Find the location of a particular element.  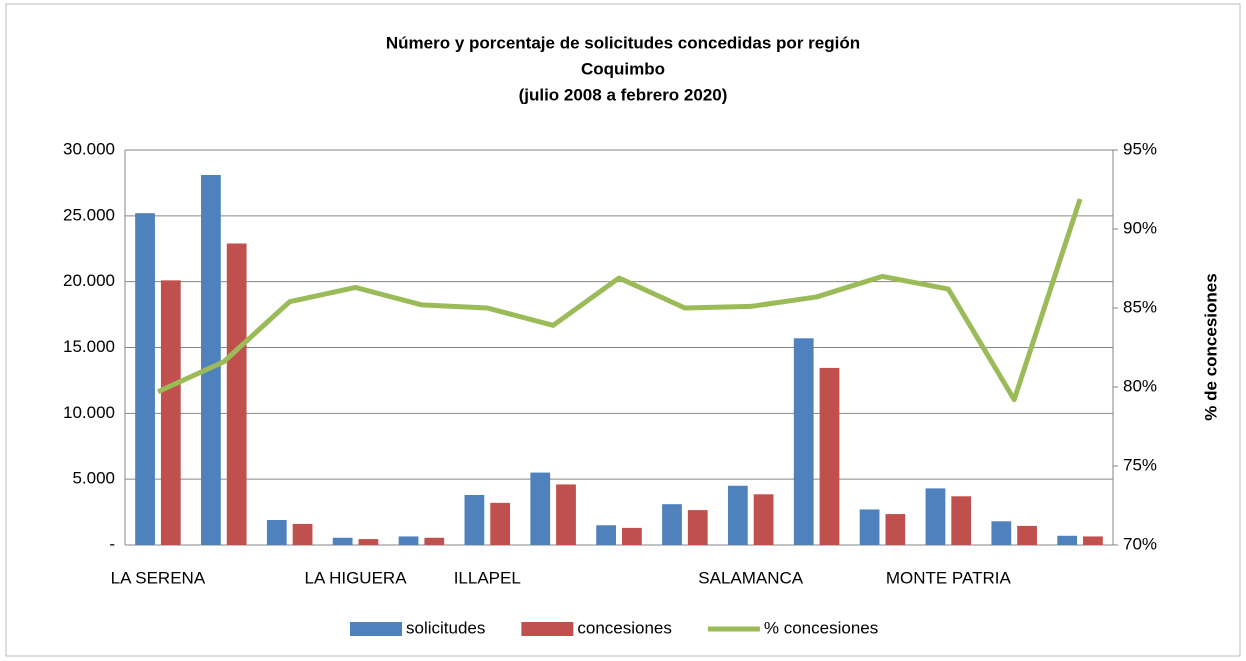

y2-tick-label: 85% is located at coordinates (1140, 306).